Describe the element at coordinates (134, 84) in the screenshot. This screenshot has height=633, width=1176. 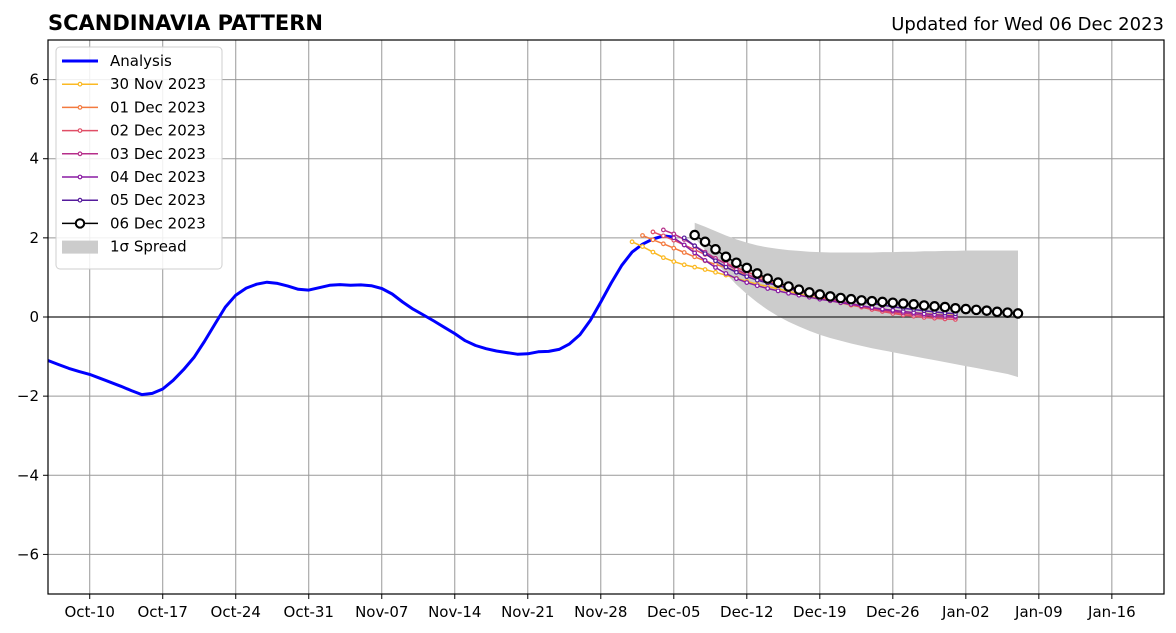
I see `legend-item: 30 Nov 2023` at that location.